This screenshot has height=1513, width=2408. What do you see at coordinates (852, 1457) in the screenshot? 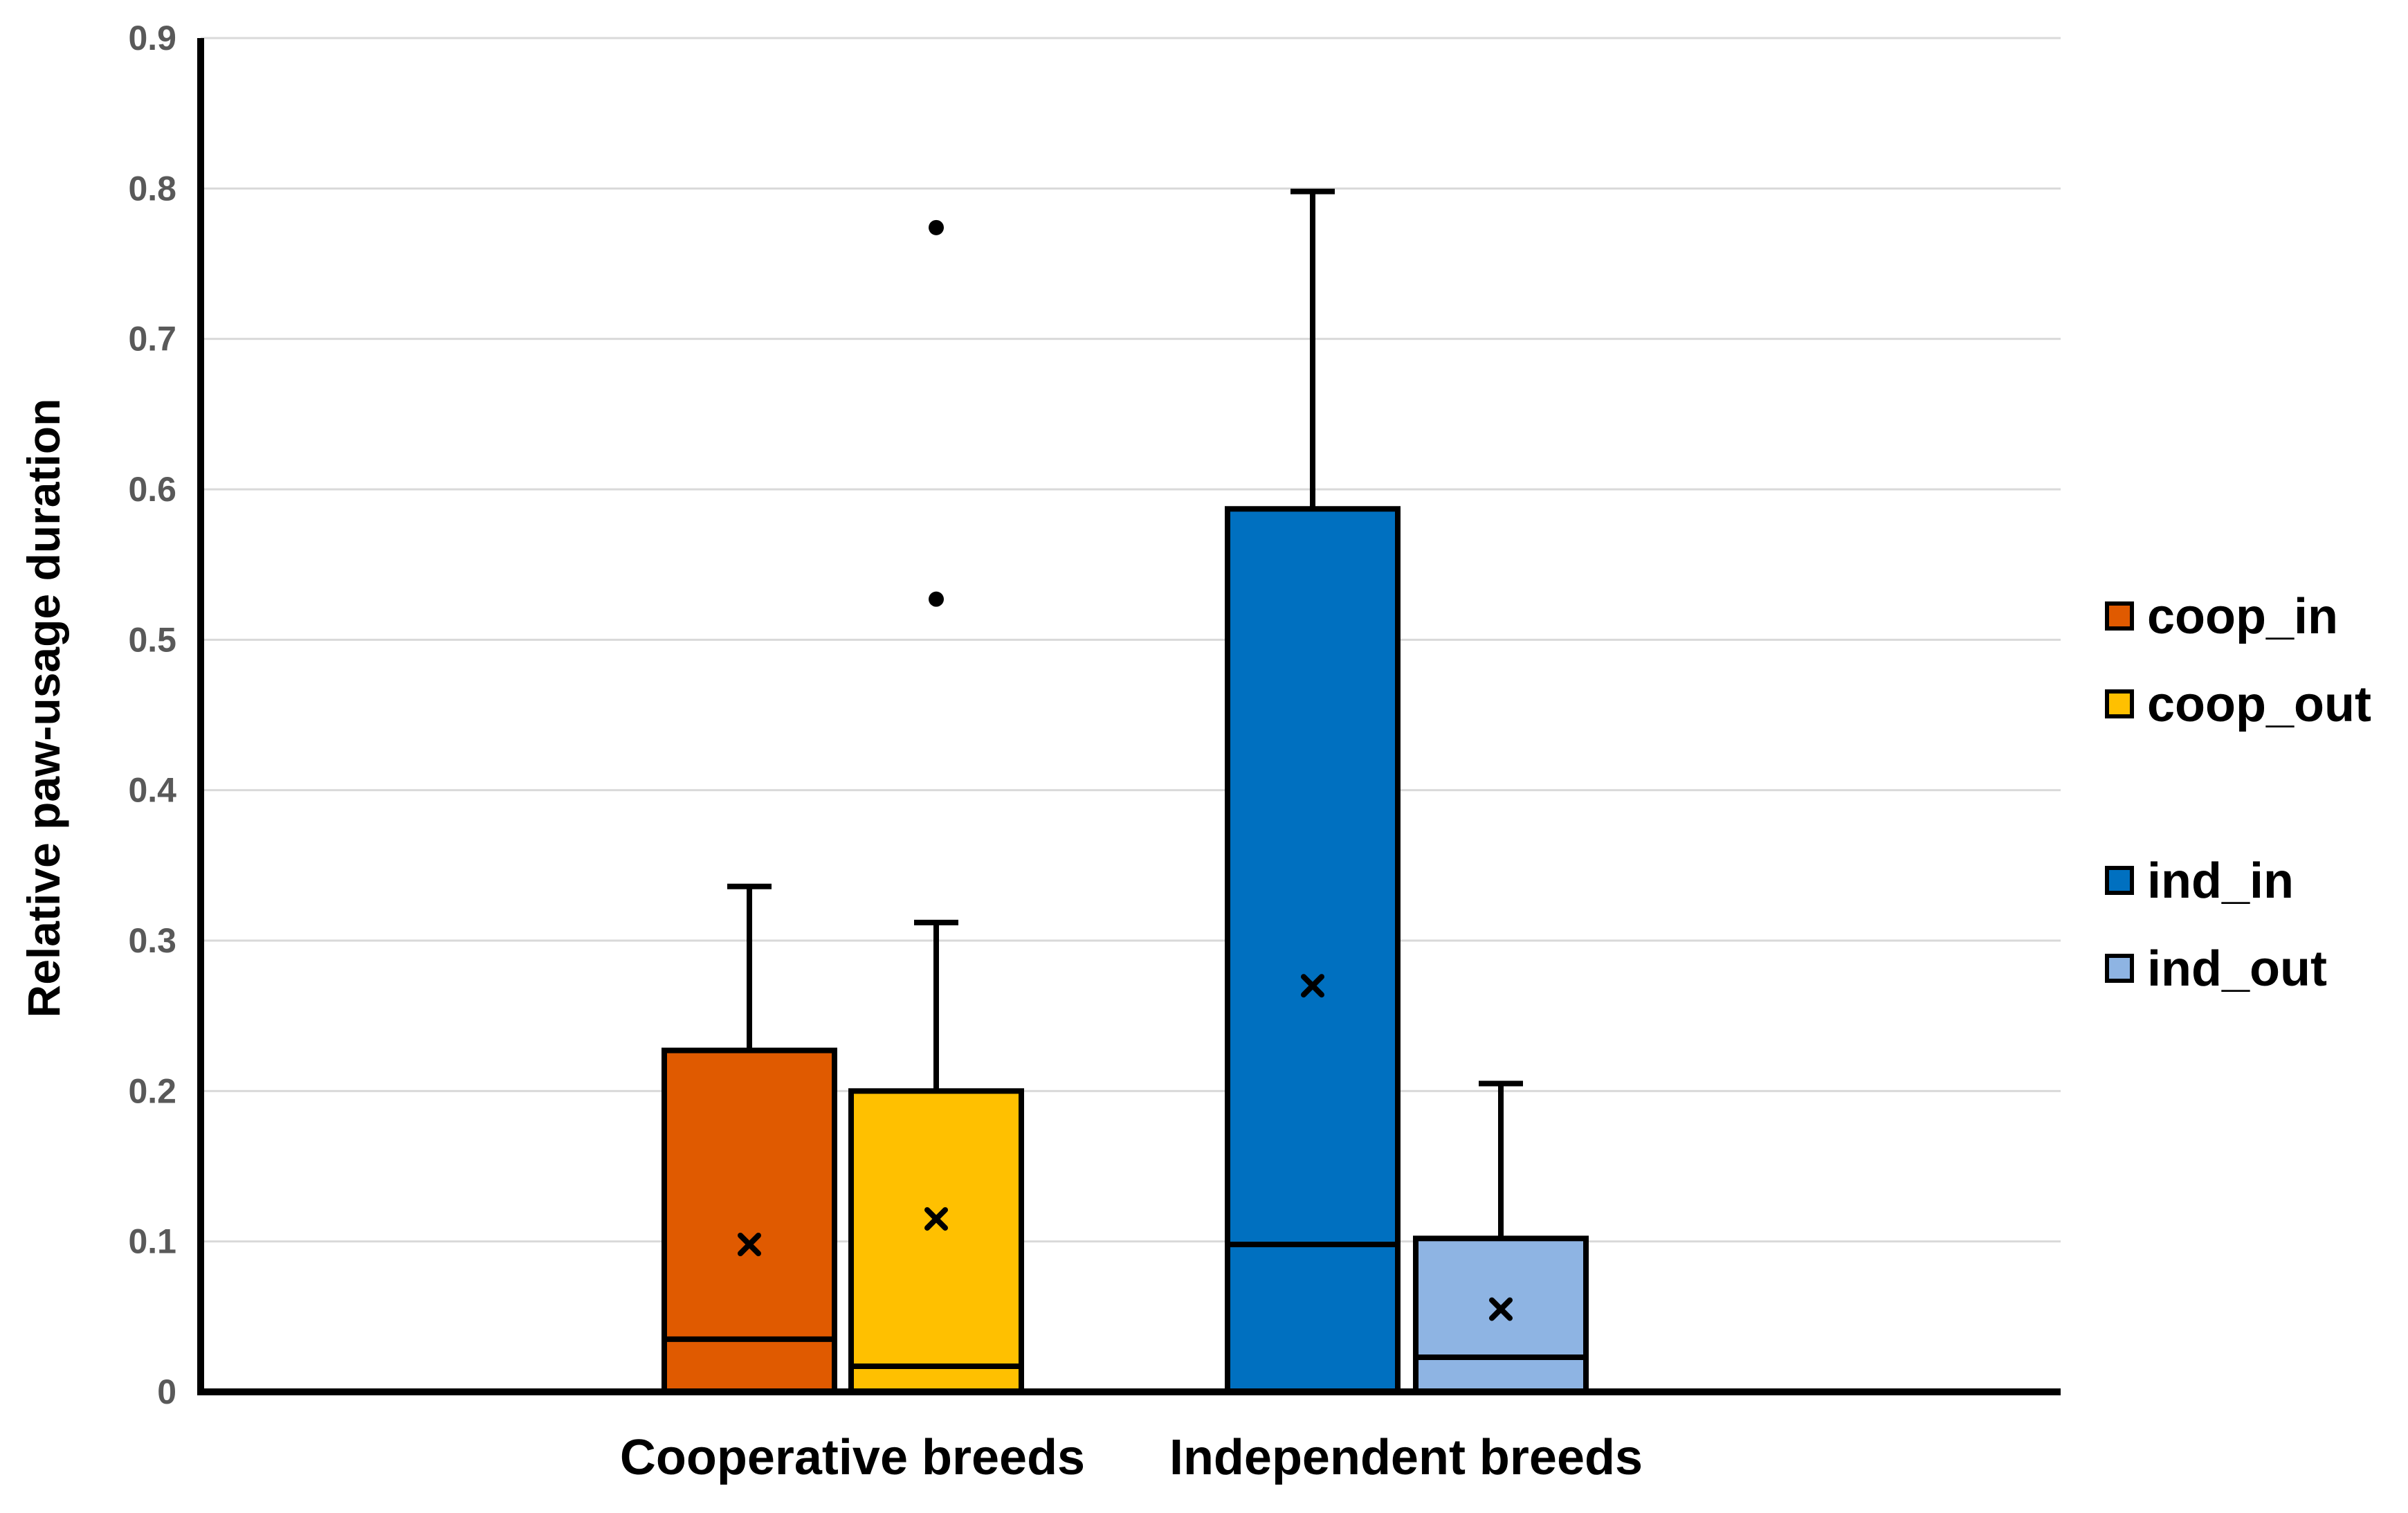
I see `x-category-label: Cooperative breeds` at bounding box center [852, 1457].